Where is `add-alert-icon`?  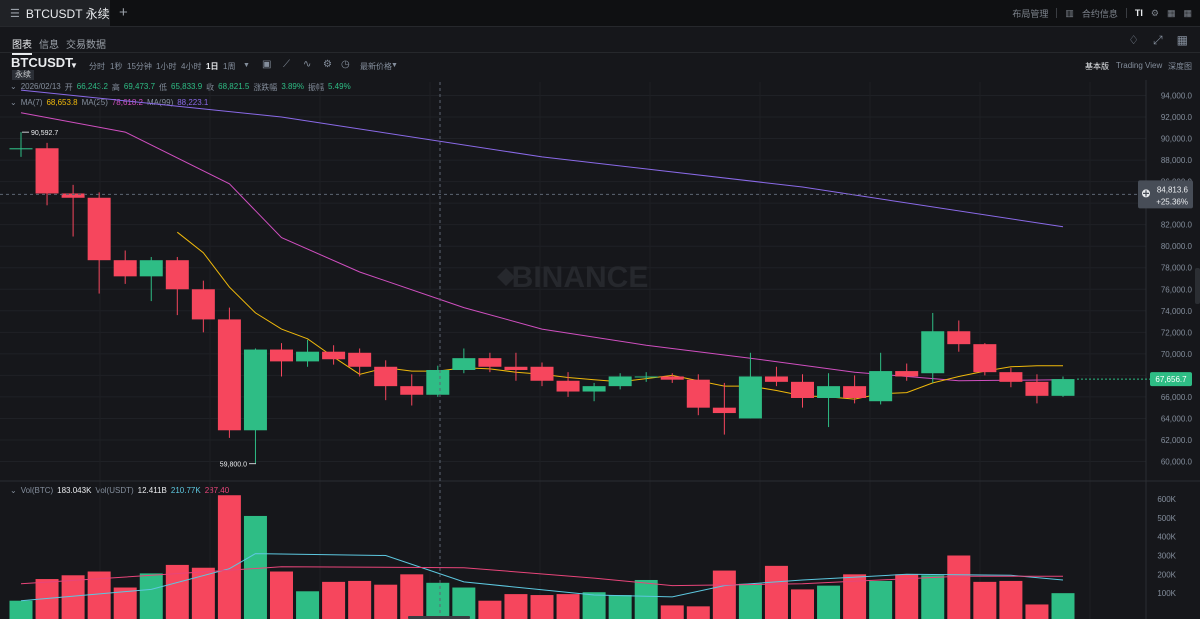 add-alert-icon is located at coordinates (1146, 193).